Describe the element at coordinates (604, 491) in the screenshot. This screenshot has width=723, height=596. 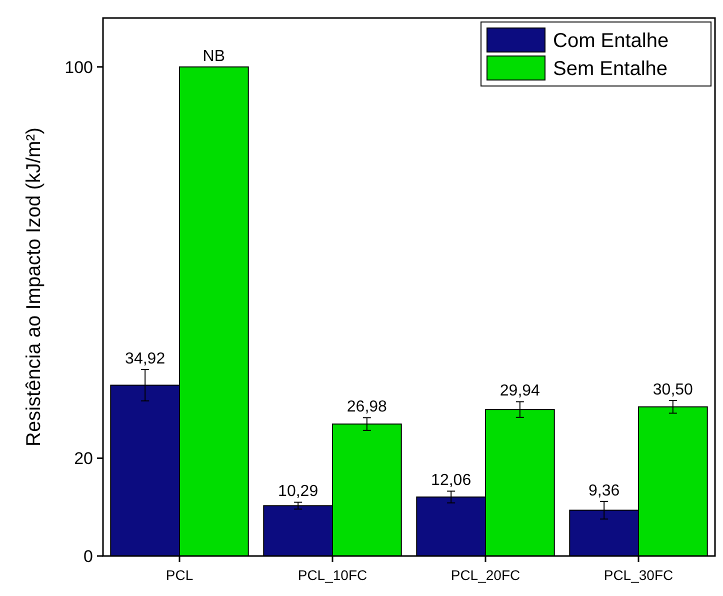
I see `data-label: 9,36` at that location.